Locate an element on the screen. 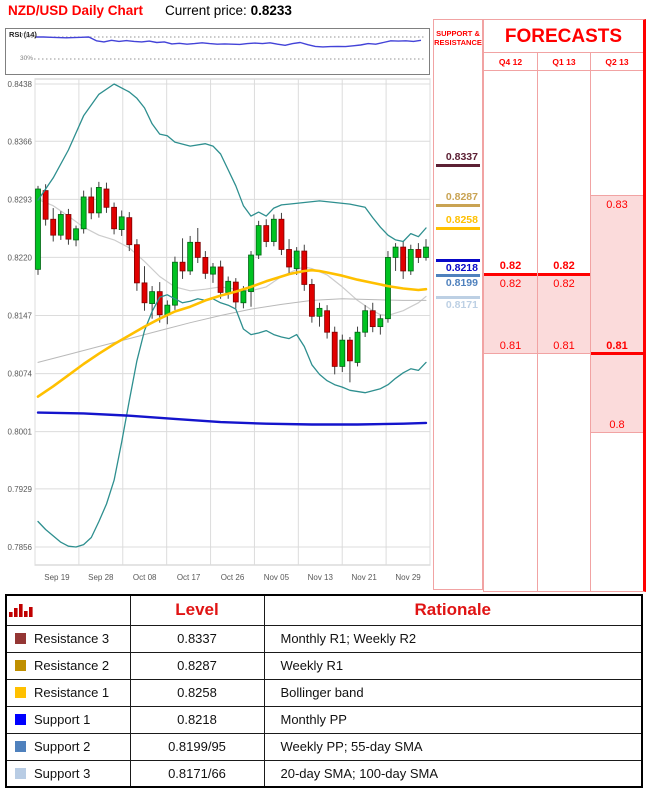 The width and height of the screenshot is (648, 797). rsi-indicator-label: RSI (14) is located at coordinates (23, 34).